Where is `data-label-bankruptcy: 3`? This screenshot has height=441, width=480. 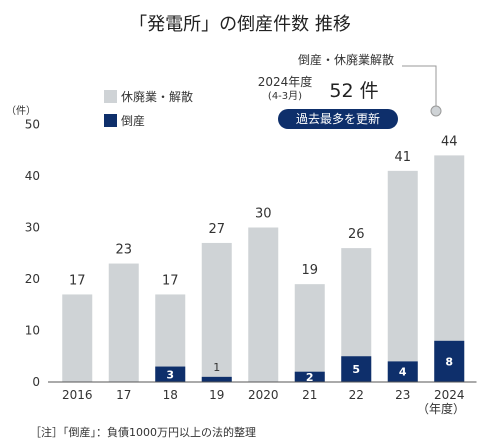
data-label-bankruptcy: 3 is located at coordinates (170, 374).